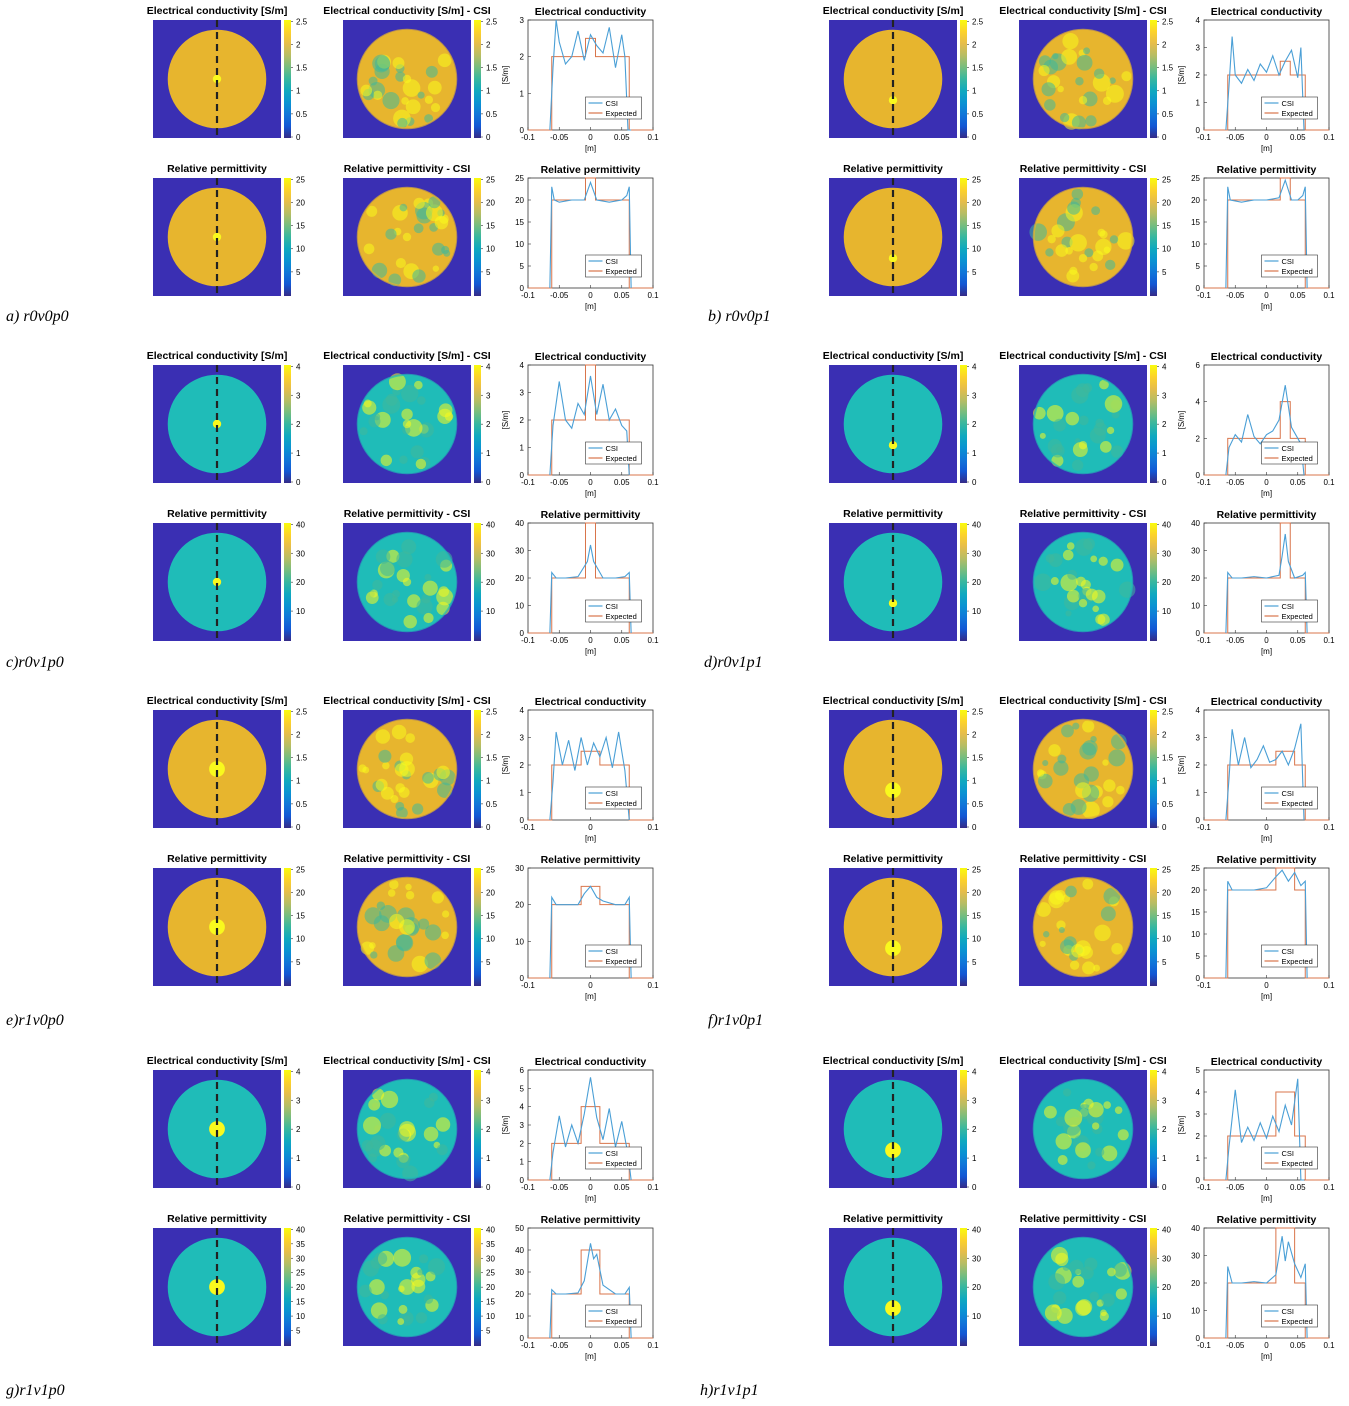  Describe the element at coordinates (519, 551) in the screenshot. I see `y-tick-label: 30` at that location.